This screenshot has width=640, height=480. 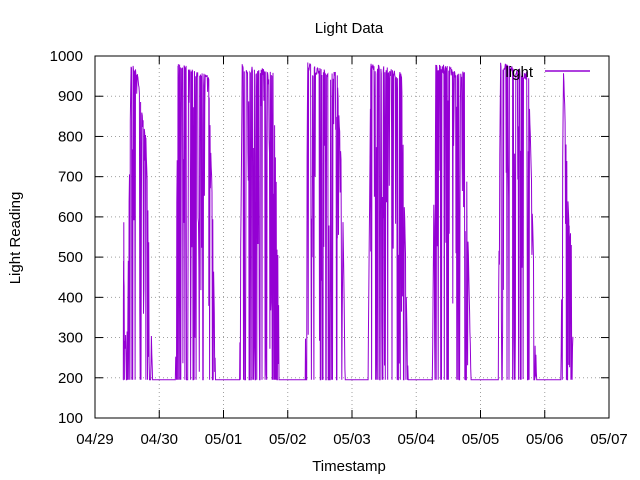 I want to click on y-axis-title: Light Reading, so click(x=15, y=238).